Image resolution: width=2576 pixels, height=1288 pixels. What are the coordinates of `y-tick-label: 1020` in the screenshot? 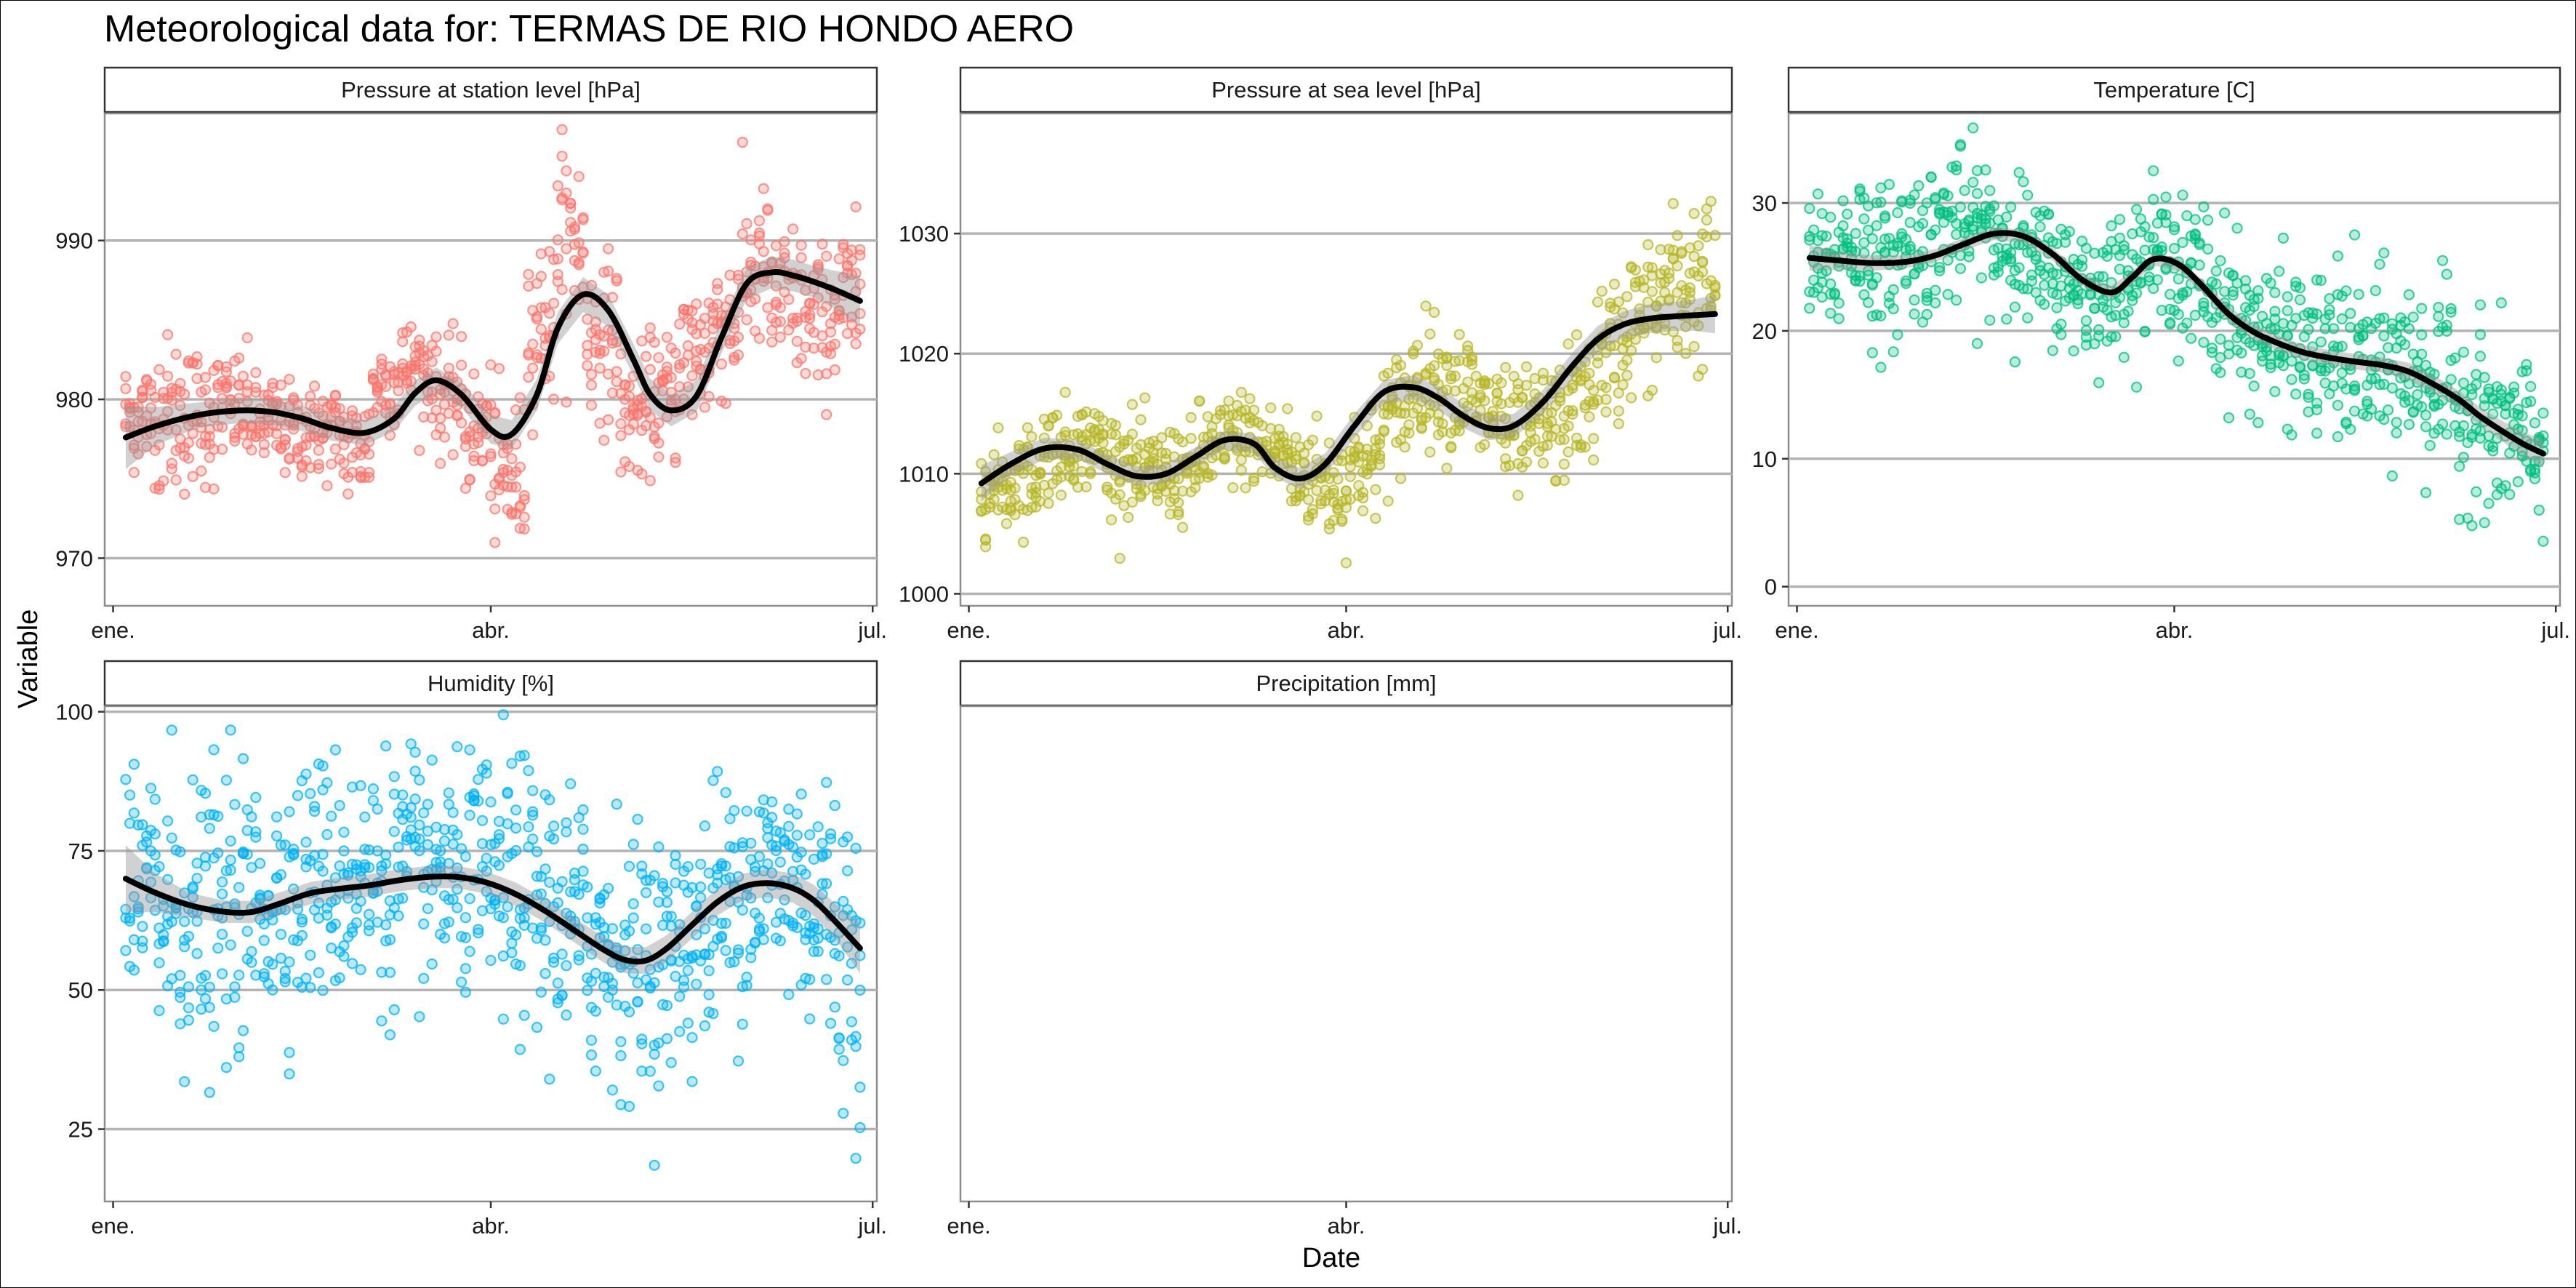 It's located at (924, 354).